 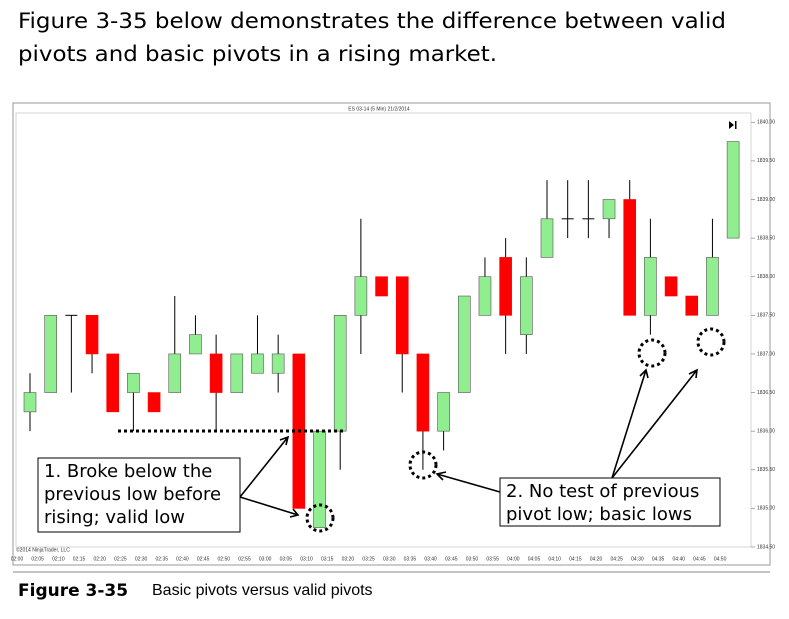 I want to click on x-tick-label: 02:00, so click(x=17, y=559).